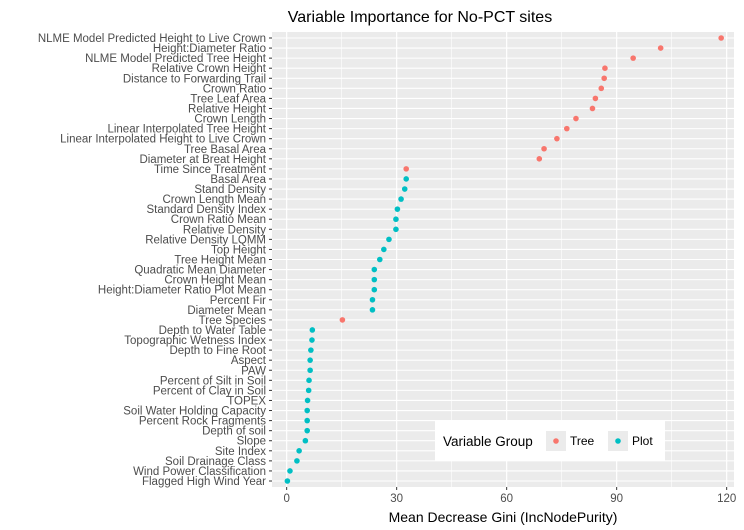  What do you see at coordinates (182, 291) in the screenshot?
I see `y-tick-label: Height:Diameter Ratio Plot Mean` at bounding box center [182, 291].